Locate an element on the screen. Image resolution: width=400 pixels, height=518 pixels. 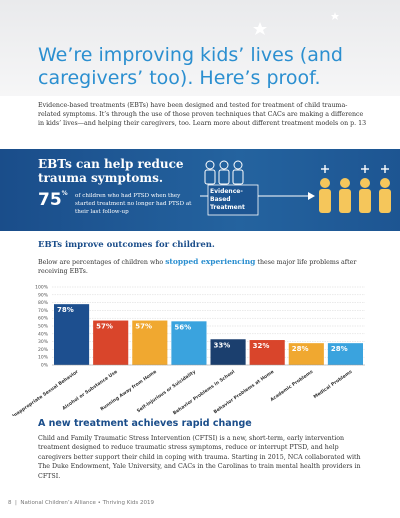
stars is located at coordinates (296, 23).